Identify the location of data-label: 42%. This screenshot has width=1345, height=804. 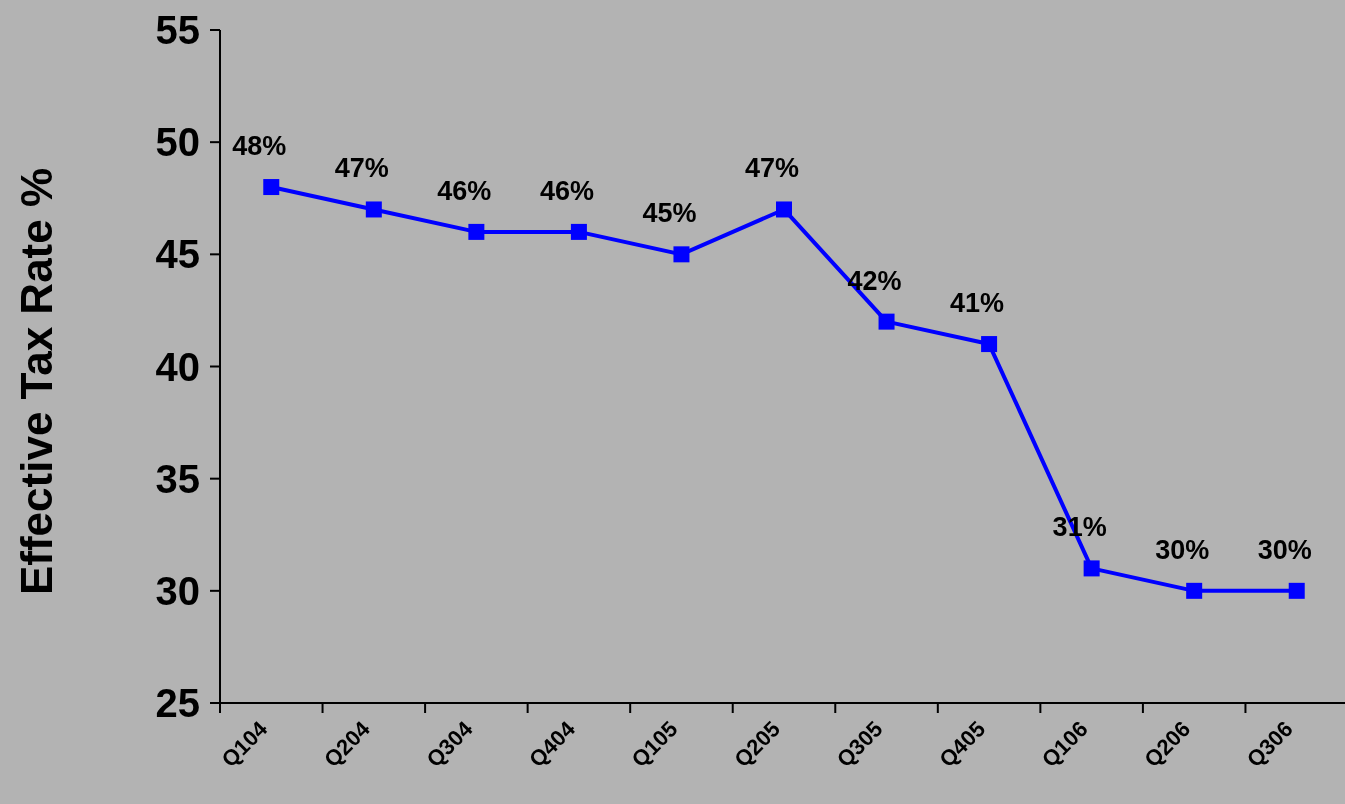
(874, 280).